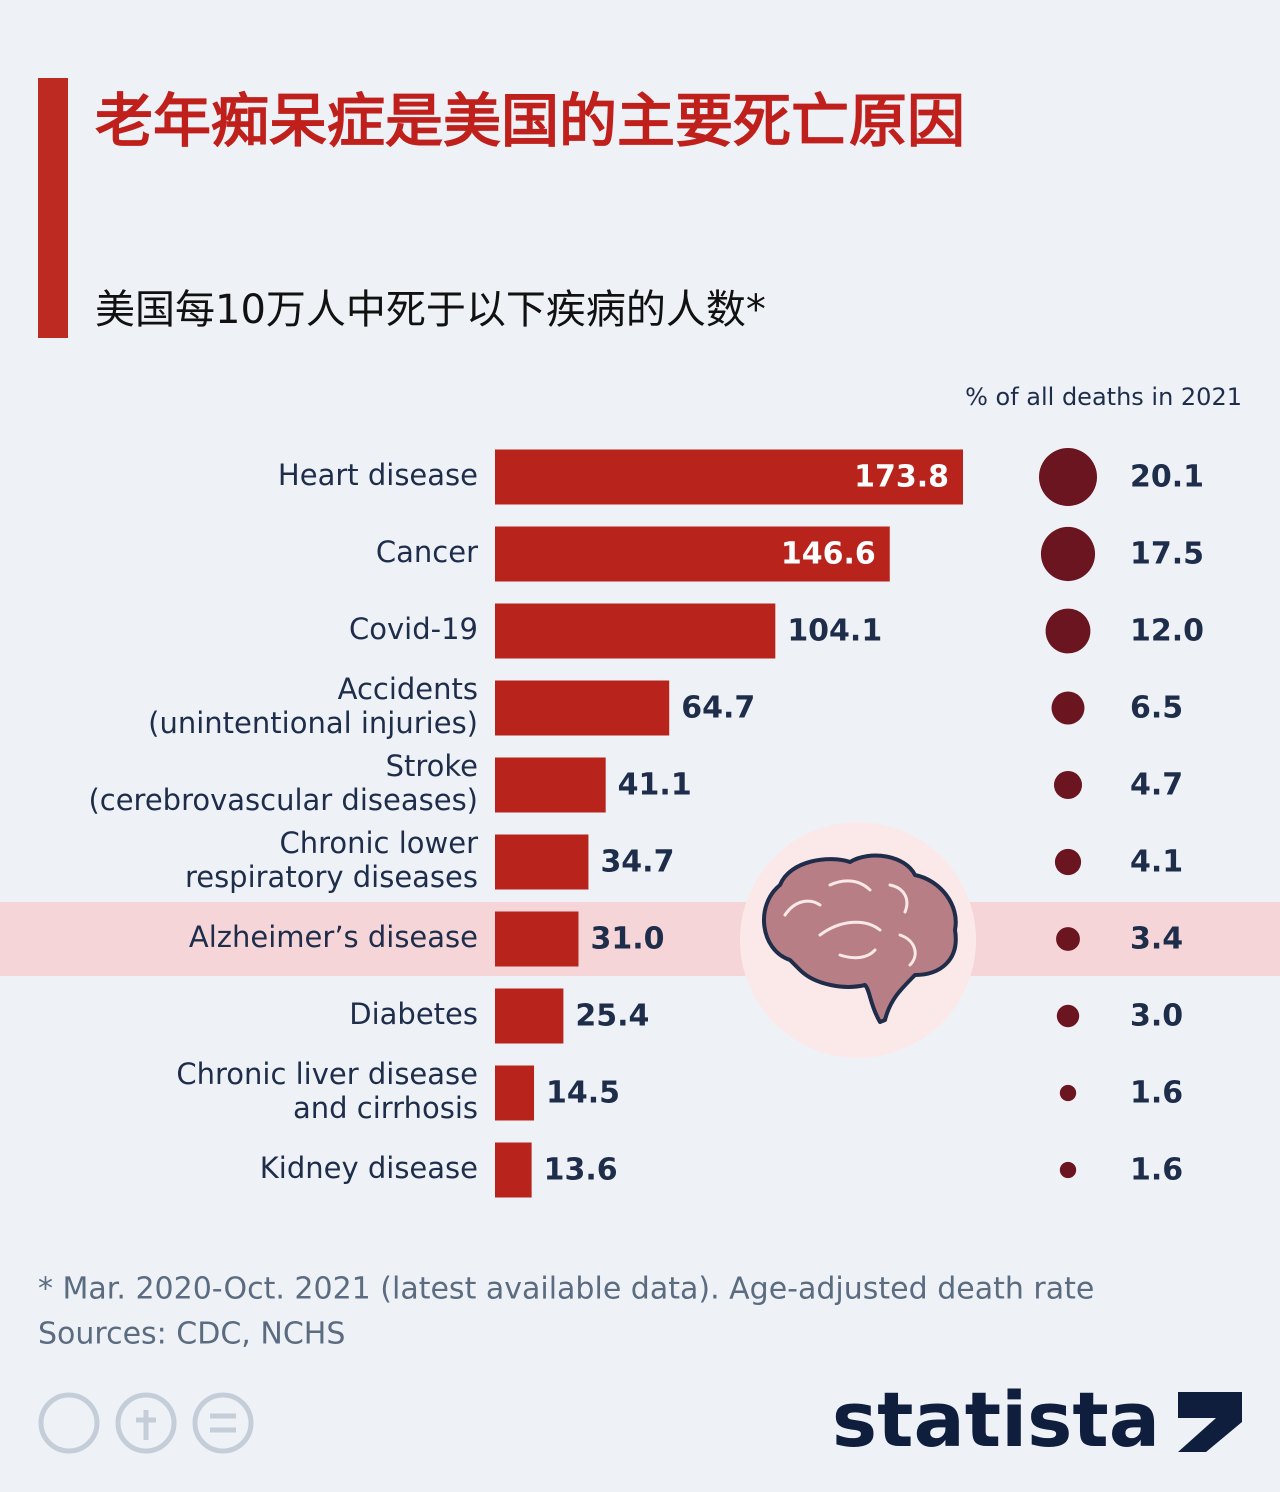 The height and width of the screenshot is (1492, 1280). Describe the element at coordinates (191, 1334) in the screenshot. I see `source: Sources: CDC, NCHS` at that location.